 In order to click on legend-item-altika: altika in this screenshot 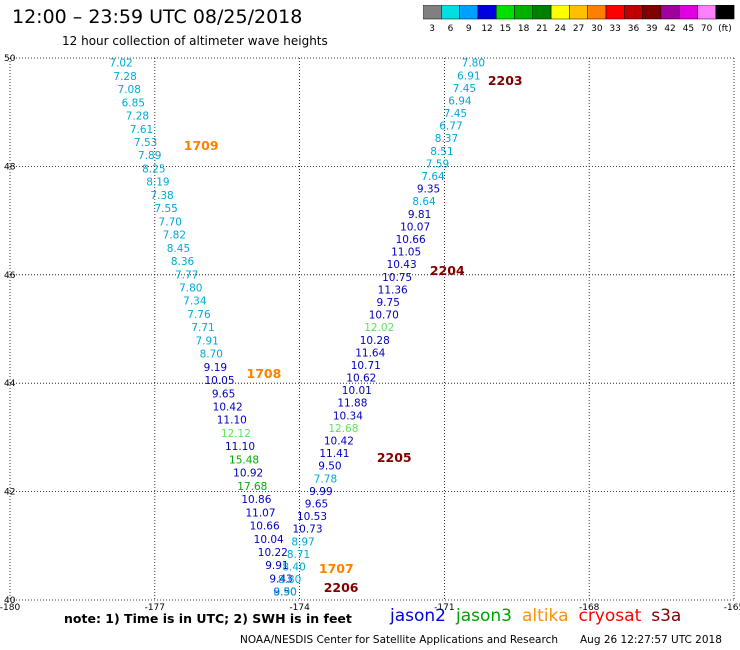, I will do `click(545, 616)`.